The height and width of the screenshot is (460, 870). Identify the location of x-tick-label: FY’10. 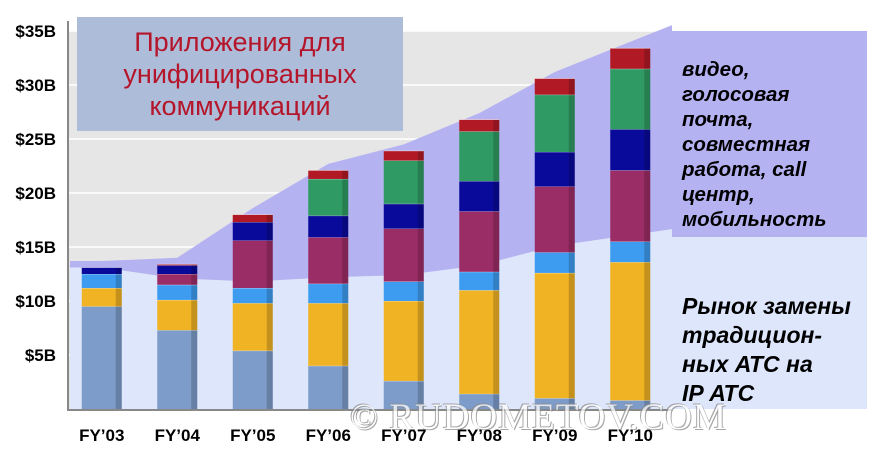
(630, 435).